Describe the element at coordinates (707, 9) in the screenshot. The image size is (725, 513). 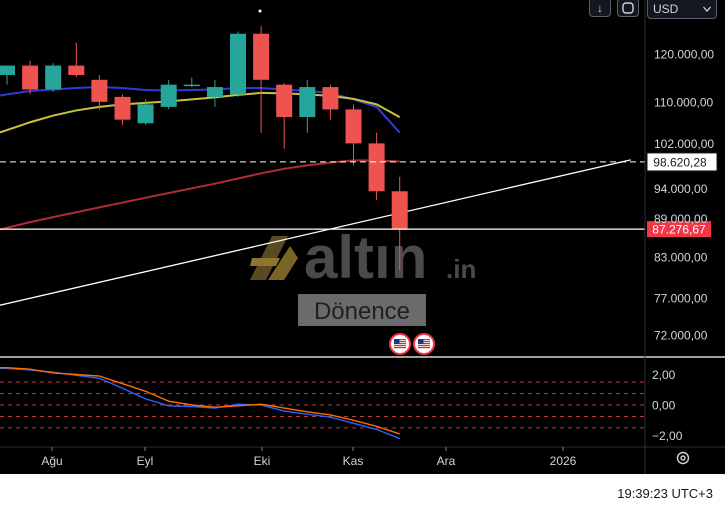
I see `chevron-down-icon` at that location.